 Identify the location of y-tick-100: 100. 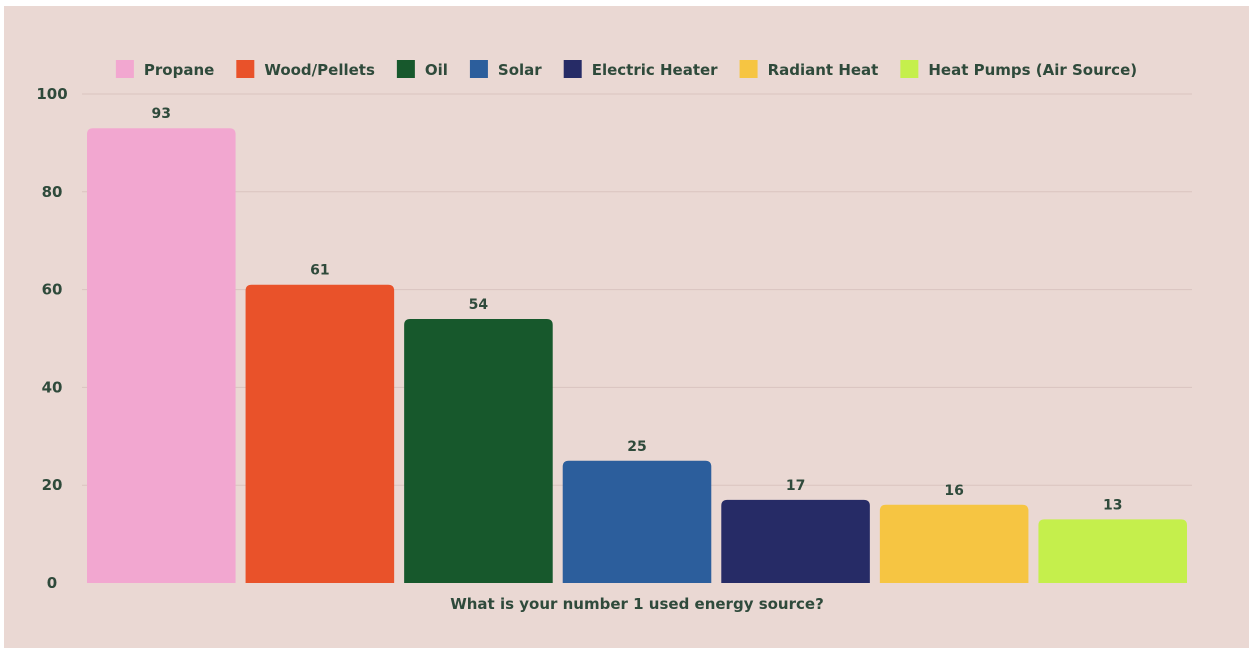
(51, 94).